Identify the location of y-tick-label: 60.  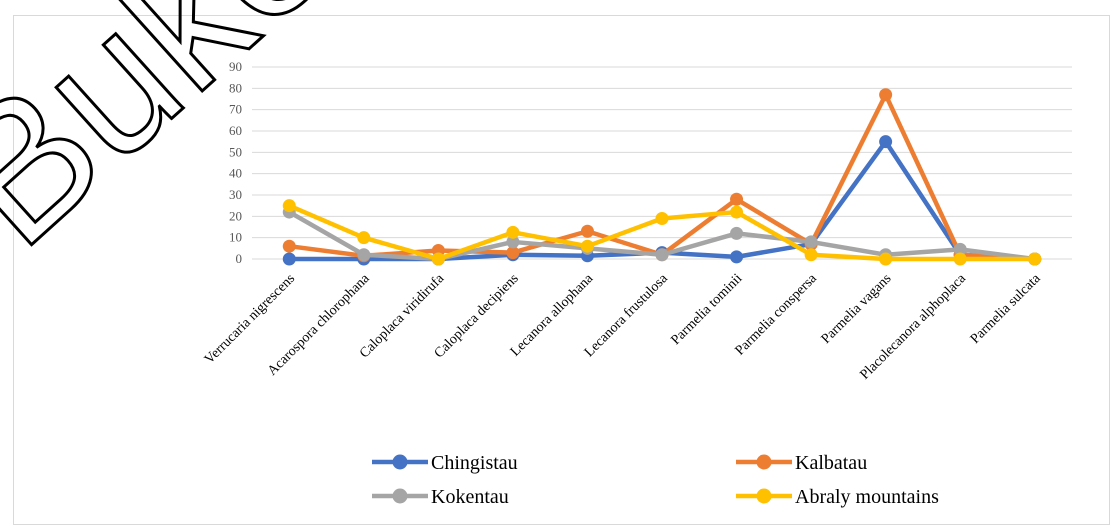
(235, 130).